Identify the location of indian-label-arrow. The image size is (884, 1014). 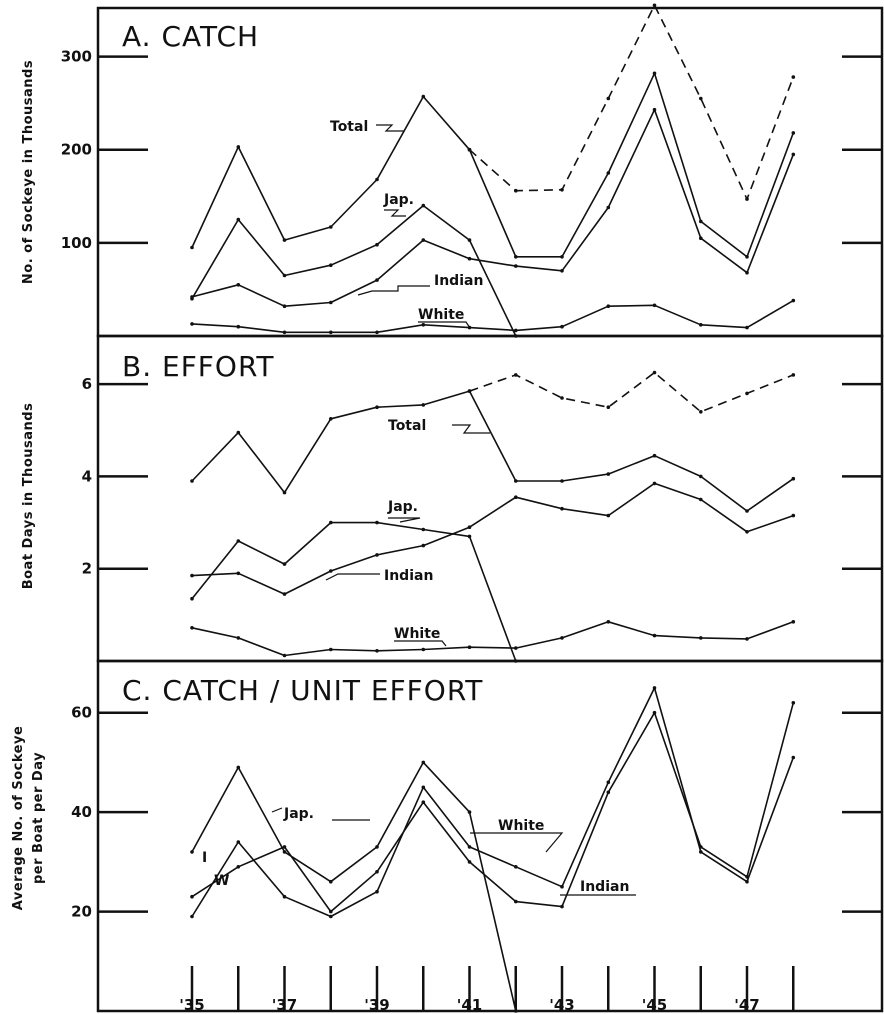
(352, 577).